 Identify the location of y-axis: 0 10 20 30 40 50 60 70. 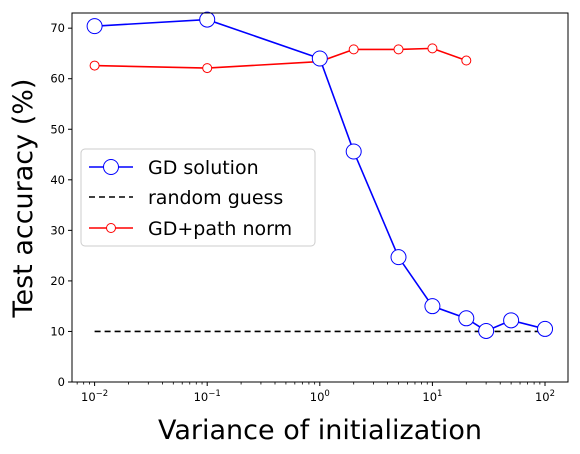
(61, 205).